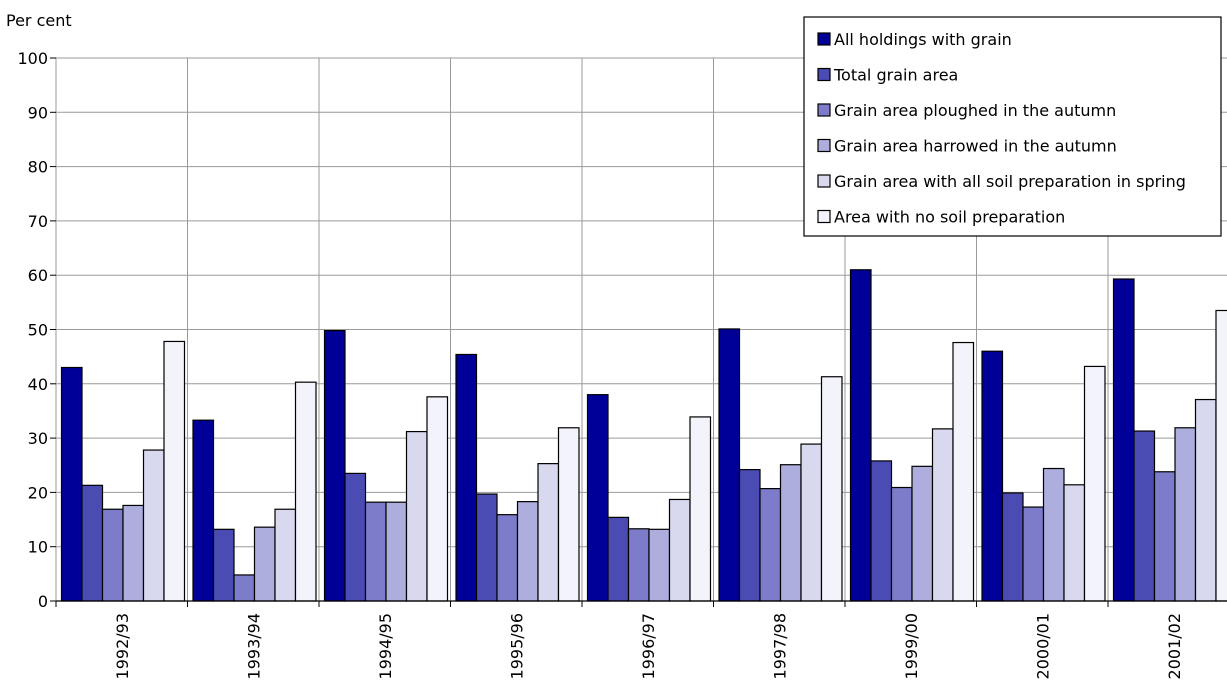 This screenshot has height=686, width=1227. What do you see at coordinates (648, 646) in the screenshot?
I see `x-tick-label: 1996/97` at bounding box center [648, 646].